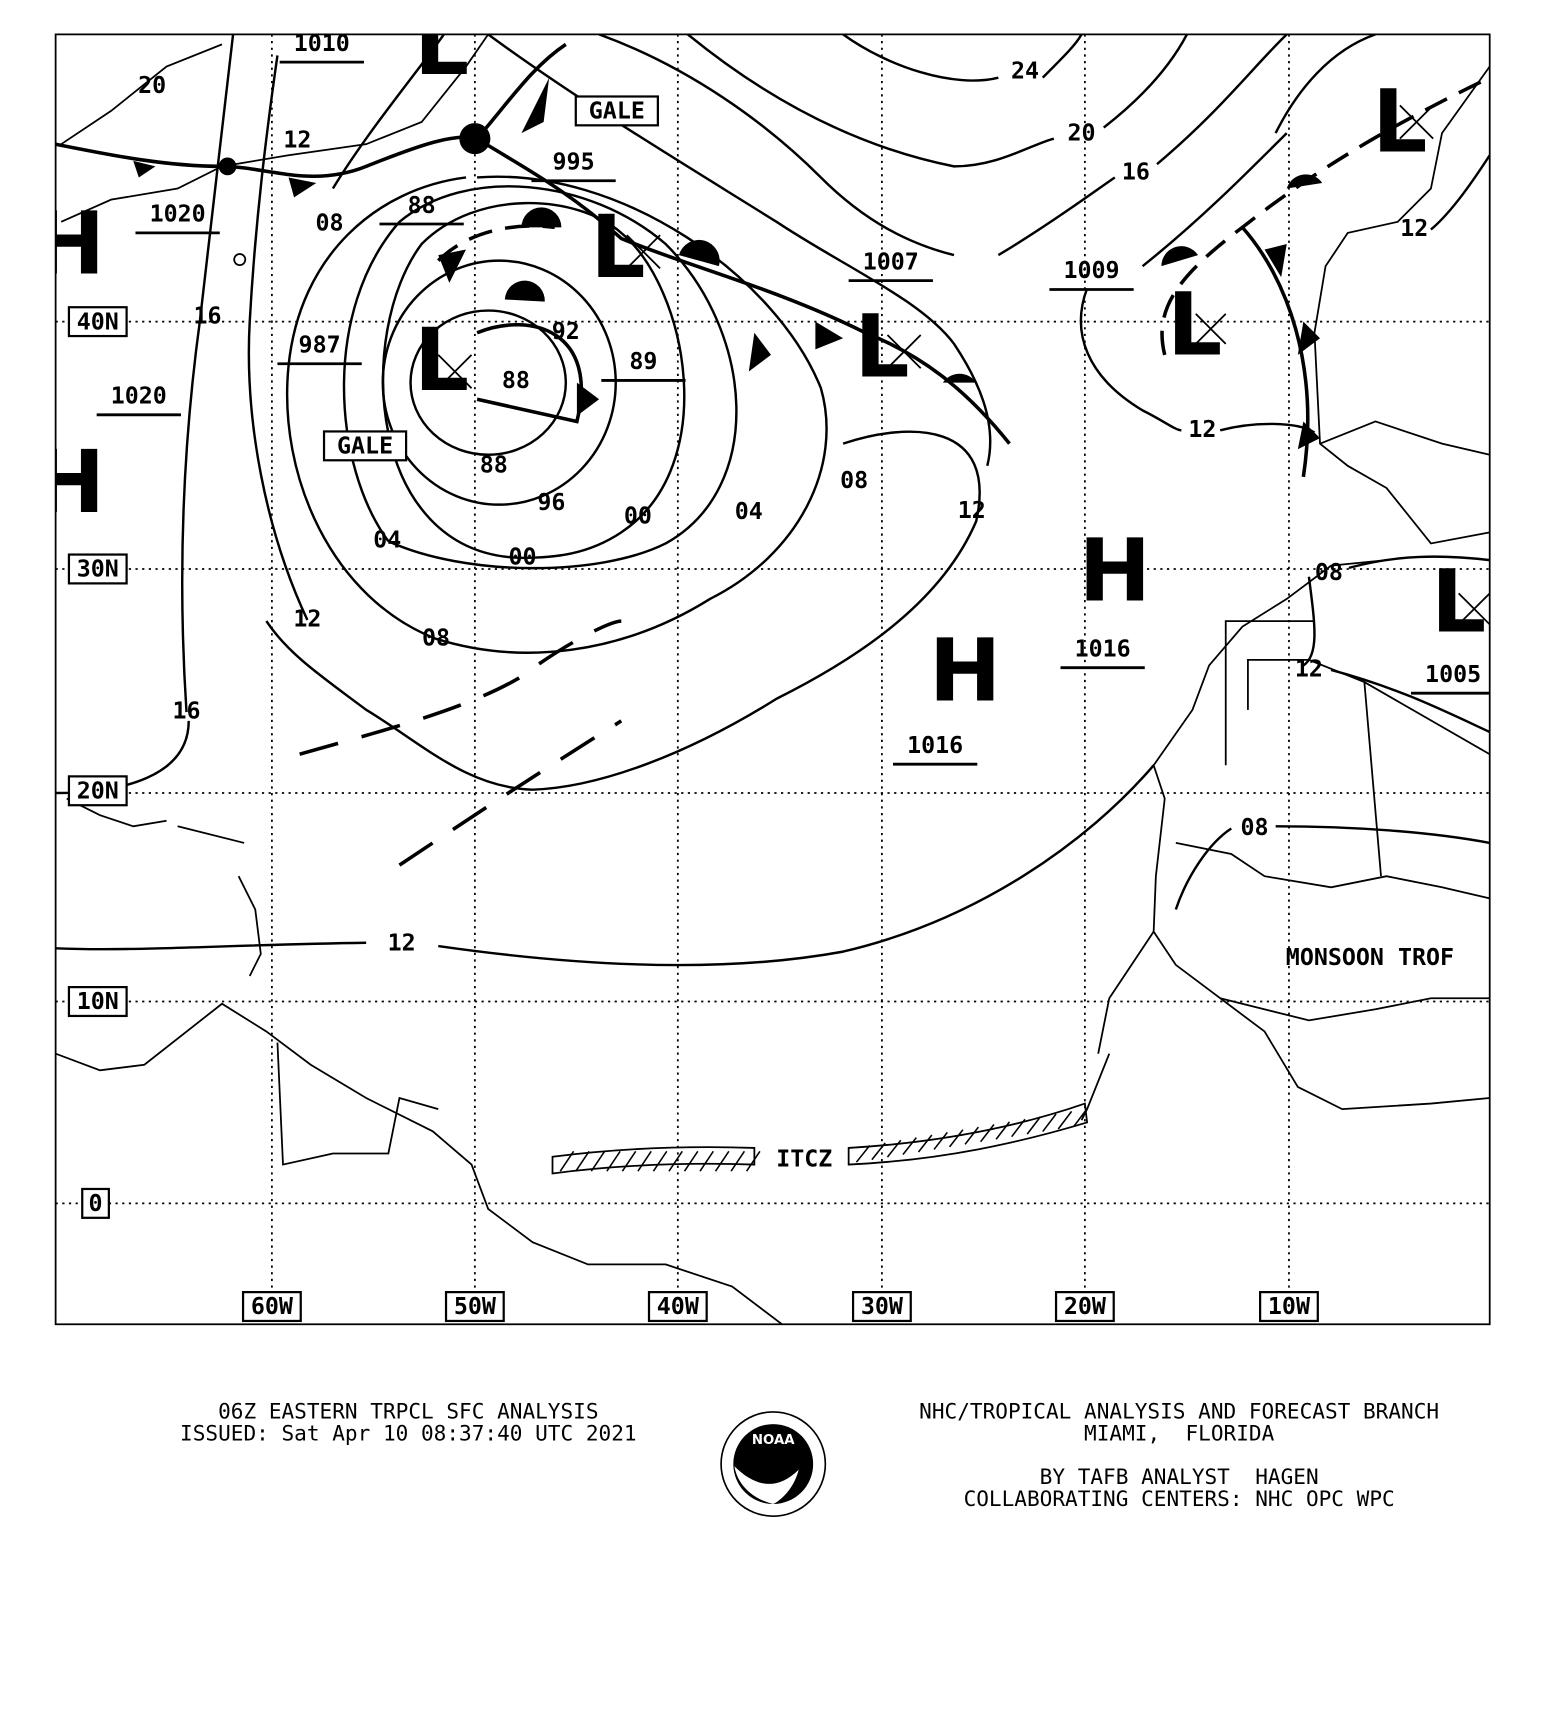 The image size is (1542, 1728). What do you see at coordinates (804, 1159) in the screenshot?
I see `itcz-label: ITCZ` at bounding box center [804, 1159].